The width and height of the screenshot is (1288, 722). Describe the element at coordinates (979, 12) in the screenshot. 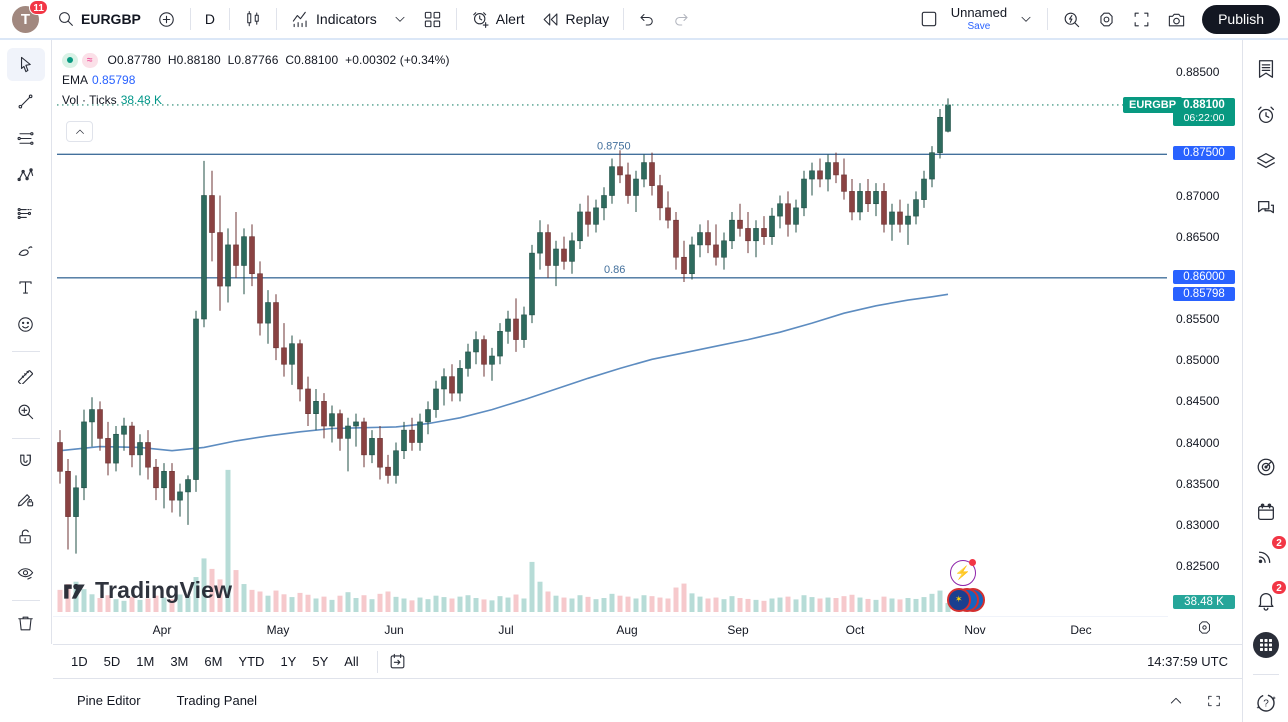

I see `layout-name: Unnamed` at that location.